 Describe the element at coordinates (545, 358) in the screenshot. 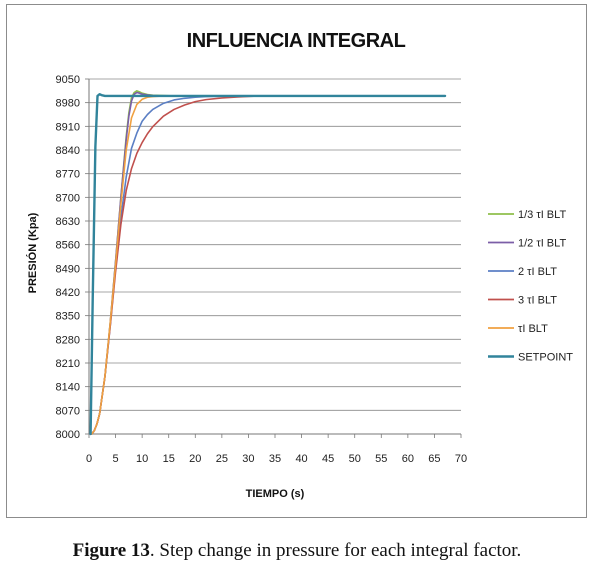

I see `legend-label: SETPOINT` at that location.